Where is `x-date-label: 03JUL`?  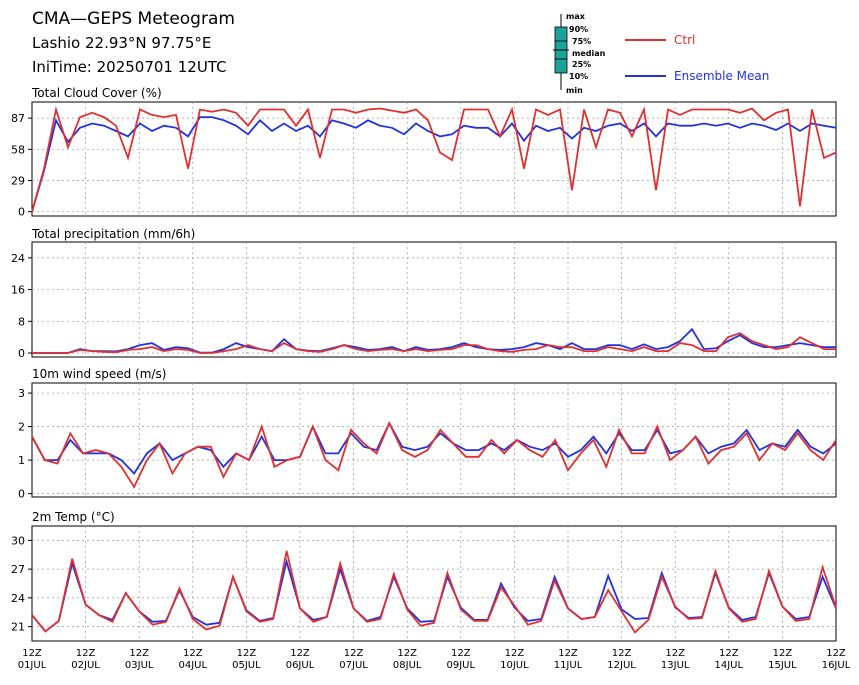
x-date-label: 03JUL is located at coordinates (139, 665).